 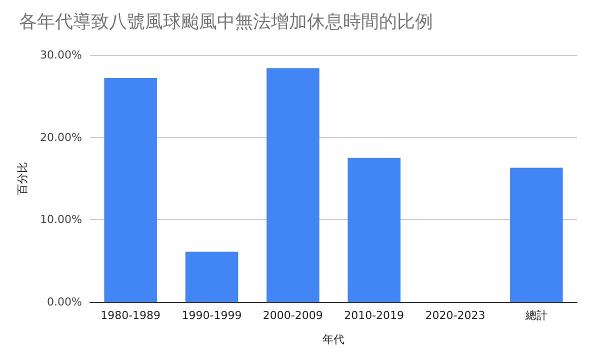 I want to click on x-tick-label: 1980-1989, so click(x=130, y=315).